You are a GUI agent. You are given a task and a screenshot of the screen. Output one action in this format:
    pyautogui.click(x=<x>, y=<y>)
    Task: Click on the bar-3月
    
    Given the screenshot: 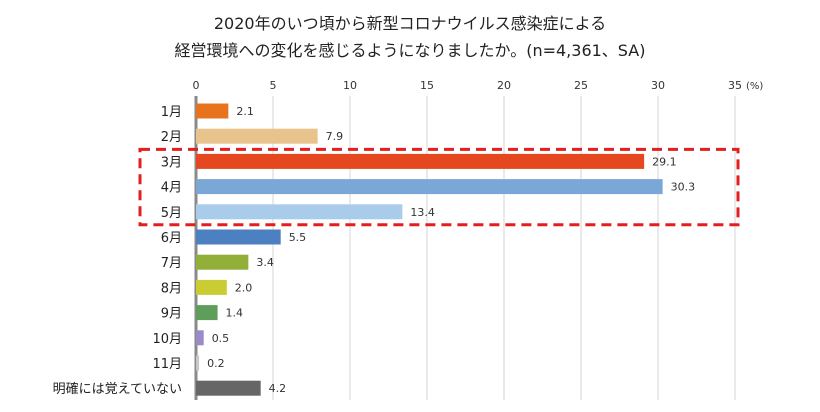 What is the action you would take?
    pyautogui.click(x=420, y=161)
    